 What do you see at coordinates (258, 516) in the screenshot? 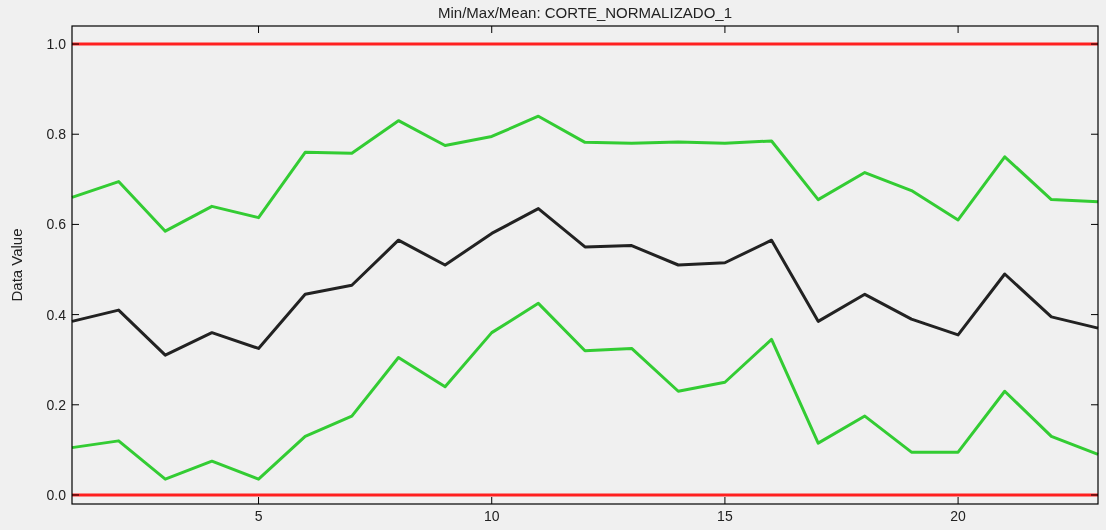
I see `x-tick-label: 5` at bounding box center [258, 516].